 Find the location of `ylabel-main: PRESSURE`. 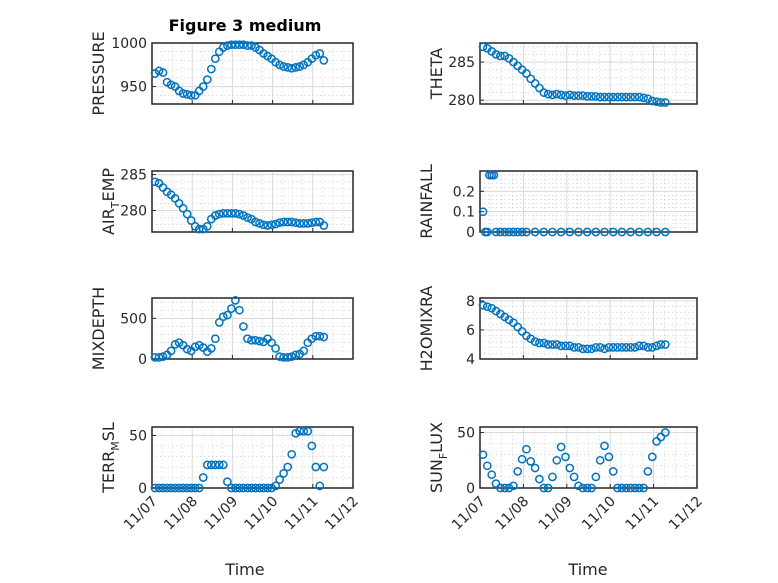

ylabel-main: PRESSURE is located at coordinates (98, 73).